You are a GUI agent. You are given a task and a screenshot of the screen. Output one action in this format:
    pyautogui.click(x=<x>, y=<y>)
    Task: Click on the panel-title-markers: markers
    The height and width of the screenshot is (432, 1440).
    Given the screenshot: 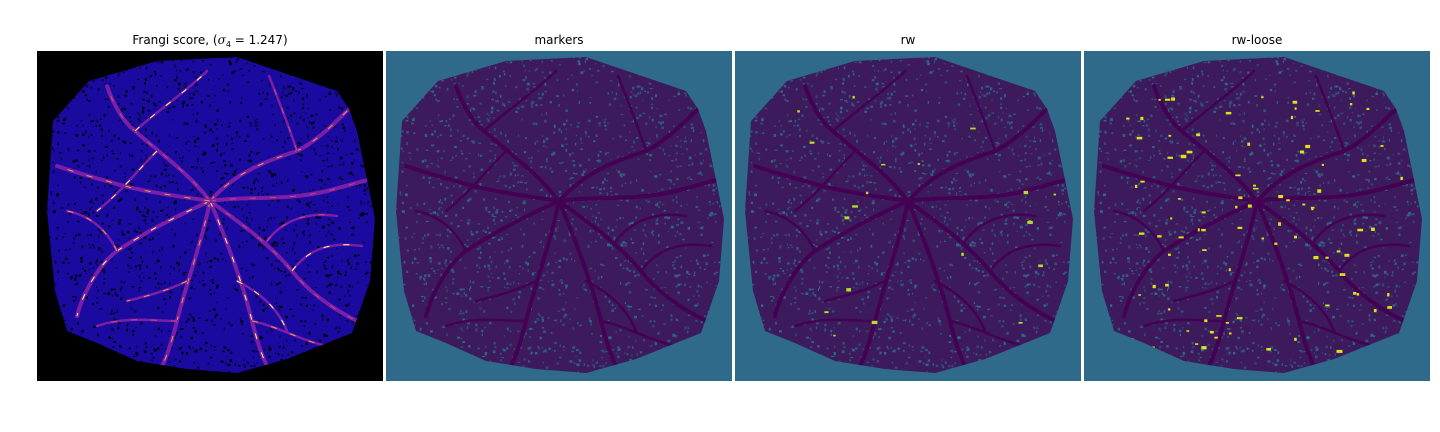 What is the action you would take?
    pyautogui.click(x=559, y=40)
    